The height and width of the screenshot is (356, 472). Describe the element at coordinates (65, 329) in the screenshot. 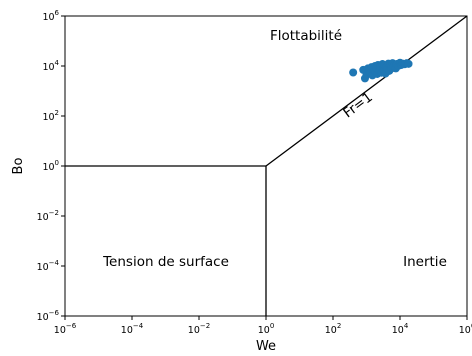

I see `x-tick-label: 10⁻⁶` at that location.